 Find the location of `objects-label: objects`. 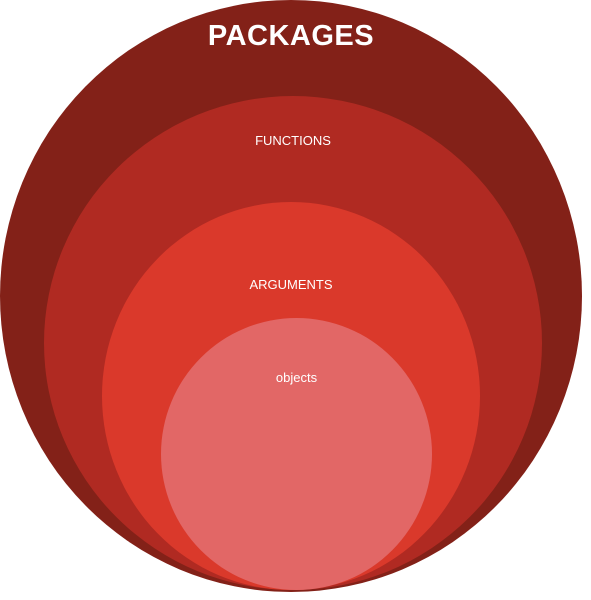

objects-label: objects is located at coordinates (296, 377).